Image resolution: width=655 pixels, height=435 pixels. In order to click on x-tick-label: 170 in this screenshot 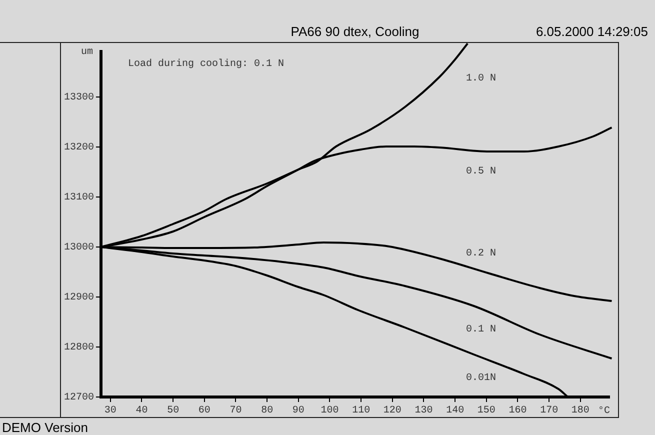, I will do `click(549, 411)`.